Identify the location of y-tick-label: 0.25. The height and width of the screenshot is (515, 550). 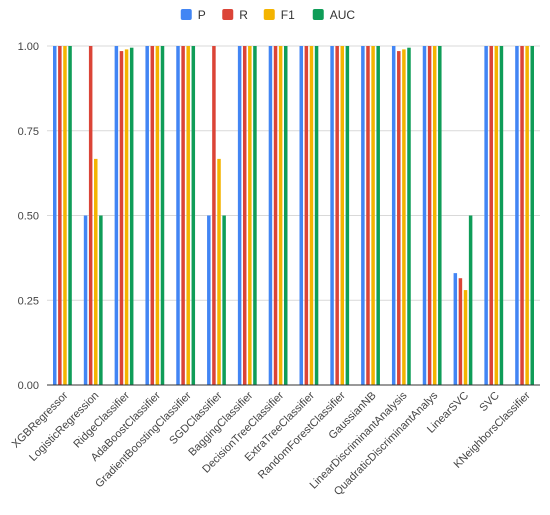
(28, 301).